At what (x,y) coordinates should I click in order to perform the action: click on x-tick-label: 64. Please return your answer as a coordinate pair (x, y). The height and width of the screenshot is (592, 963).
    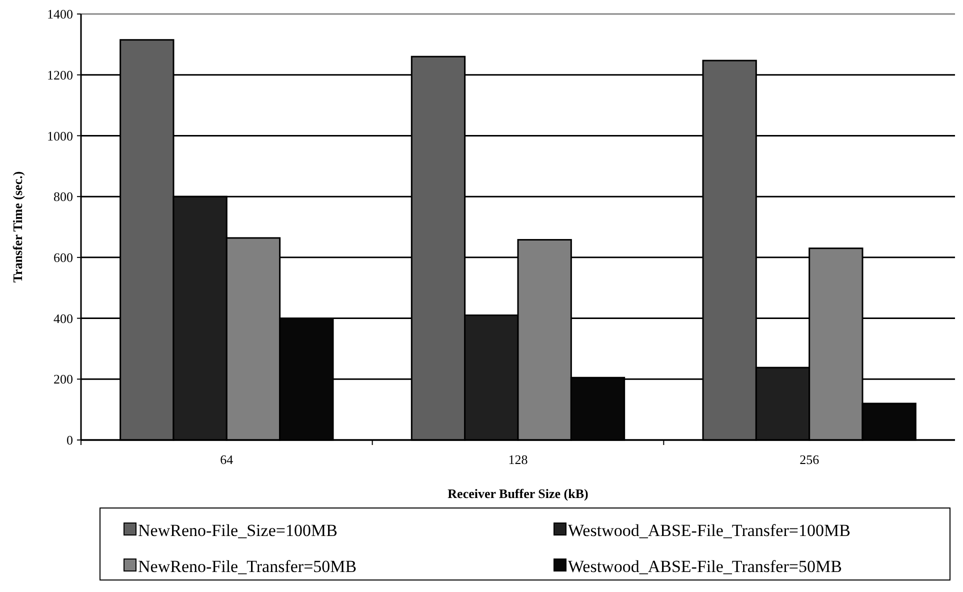
    Looking at the image, I should click on (227, 459).